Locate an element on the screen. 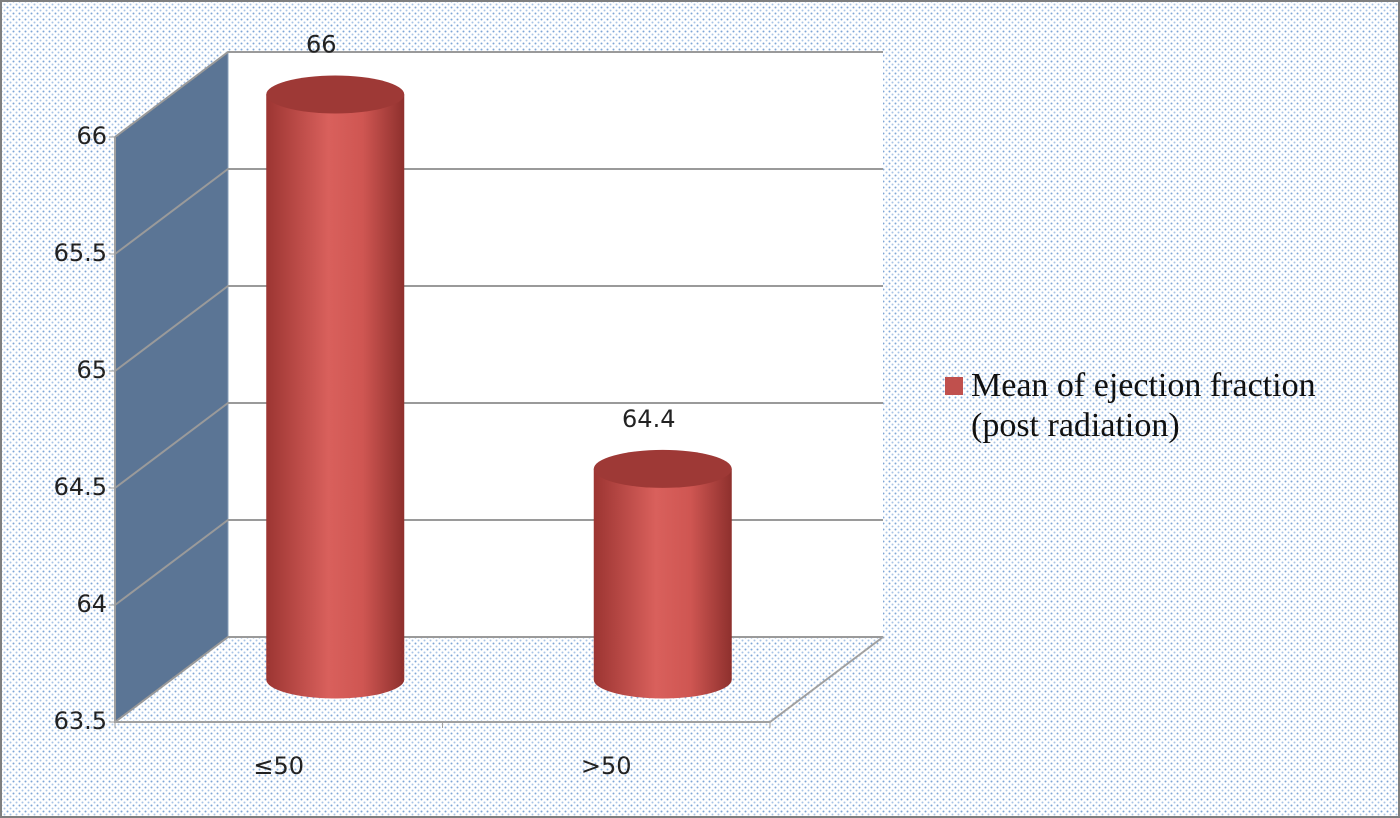 The image size is (1400, 818). y-tick-label: 64.5 is located at coordinates (80, 487).